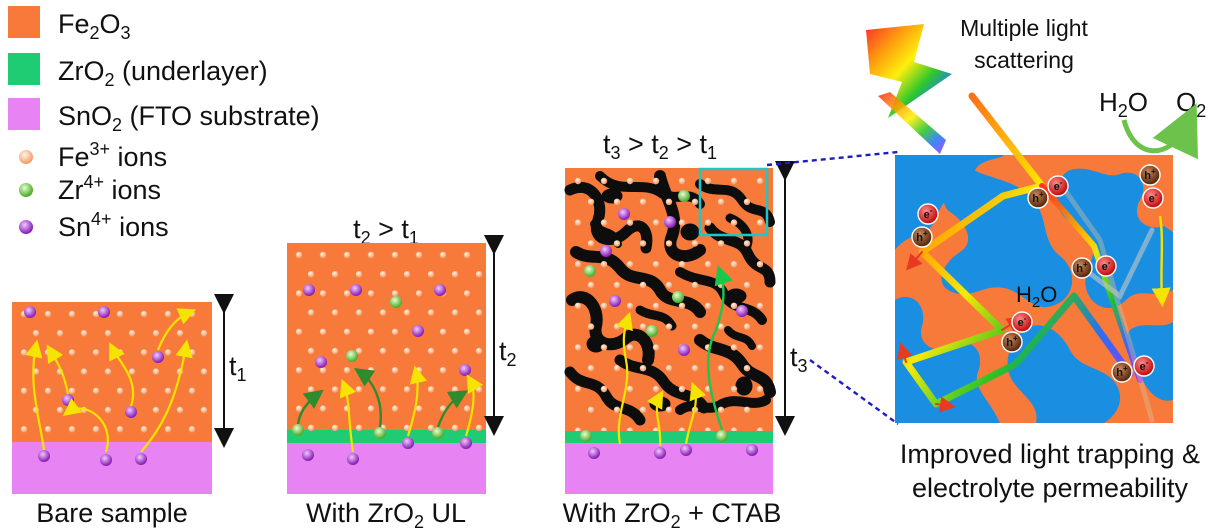 The image size is (1224, 530). Describe the element at coordinates (24, 114) in the screenshot. I see `sno2-swatch` at that location.